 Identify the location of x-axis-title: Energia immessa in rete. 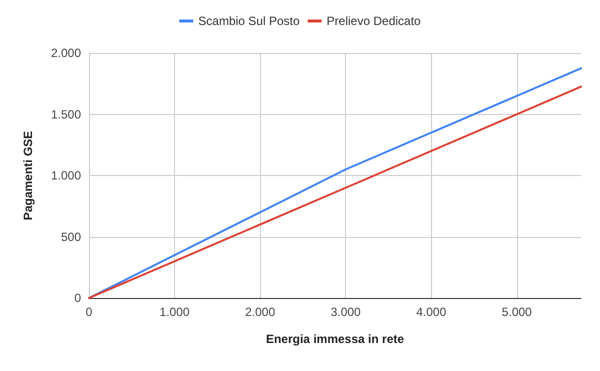
(335, 339).